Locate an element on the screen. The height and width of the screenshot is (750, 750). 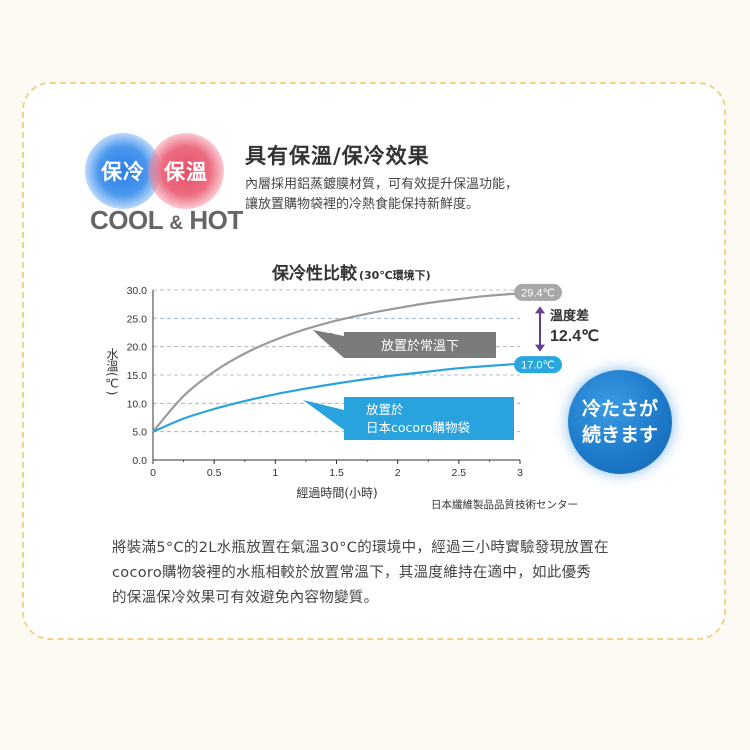
x-tick-label: 1.5 is located at coordinates (336, 473).